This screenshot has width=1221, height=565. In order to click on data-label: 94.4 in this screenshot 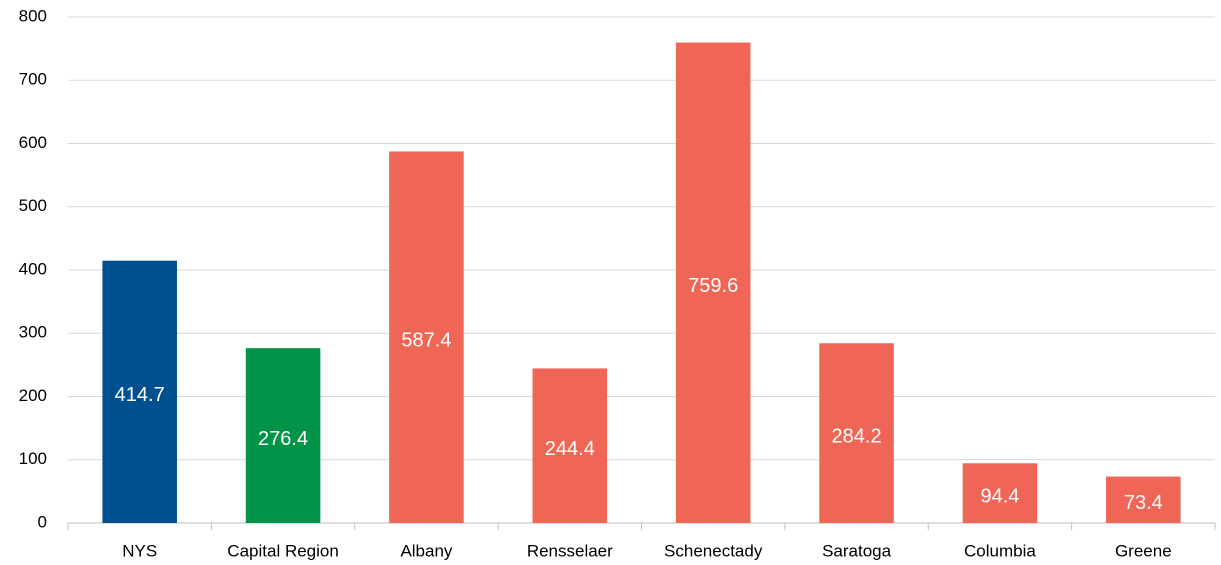, I will do `click(999, 496)`.